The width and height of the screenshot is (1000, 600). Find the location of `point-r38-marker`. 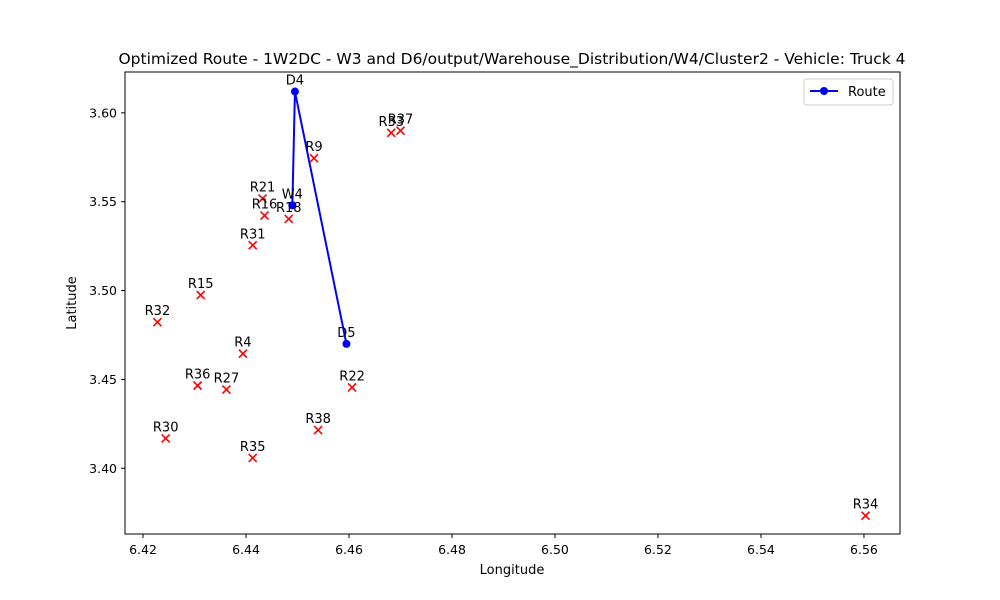

point-r38-marker is located at coordinates (318, 430).